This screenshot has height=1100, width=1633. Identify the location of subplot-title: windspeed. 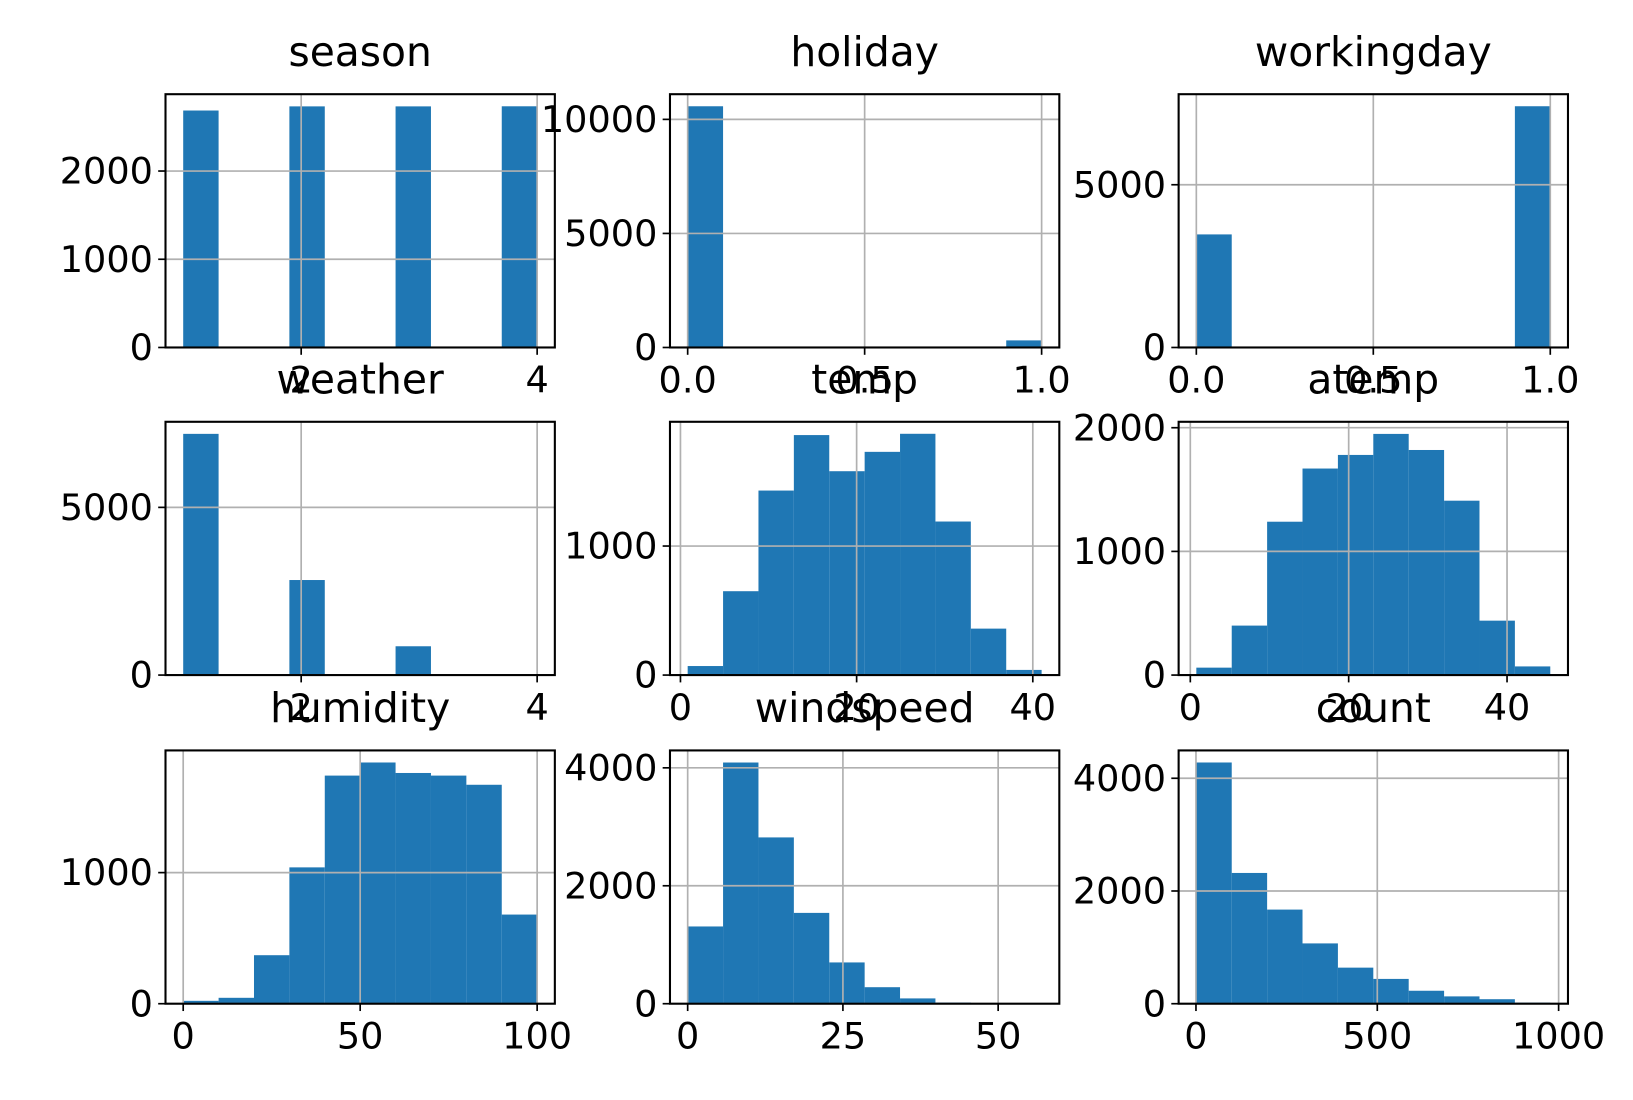
(865, 708).